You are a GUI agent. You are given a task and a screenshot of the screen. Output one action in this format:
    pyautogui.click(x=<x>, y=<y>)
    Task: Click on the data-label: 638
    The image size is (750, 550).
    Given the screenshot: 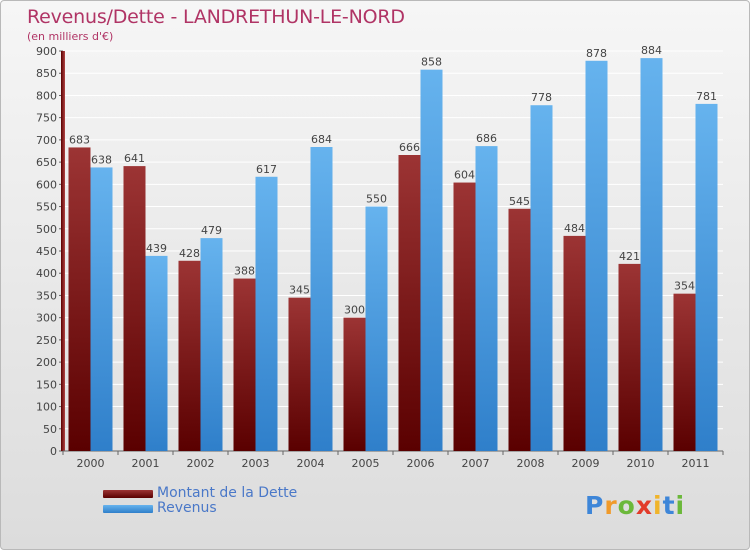 What is the action you would take?
    pyautogui.click(x=101, y=159)
    